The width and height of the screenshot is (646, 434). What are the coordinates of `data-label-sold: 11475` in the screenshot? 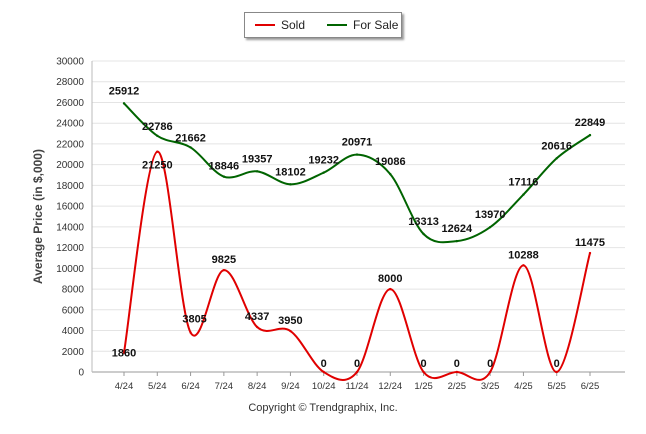 It's located at (590, 243).